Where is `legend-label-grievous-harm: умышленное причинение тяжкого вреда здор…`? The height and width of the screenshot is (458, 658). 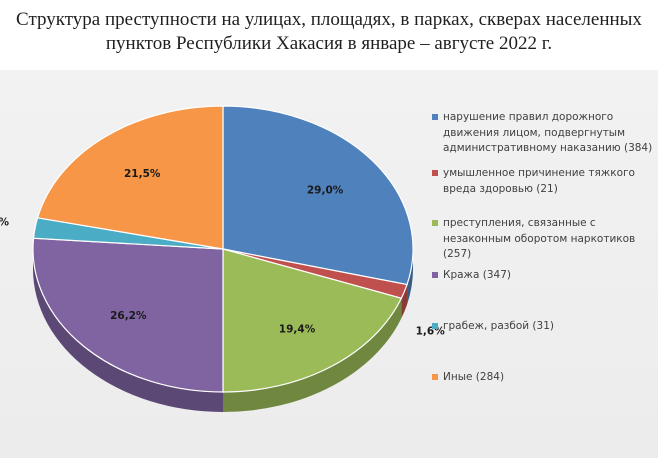
legend-label-grievous-harm: умышленное причинение тяжкого вреда здор… is located at coordinates (539, 181).